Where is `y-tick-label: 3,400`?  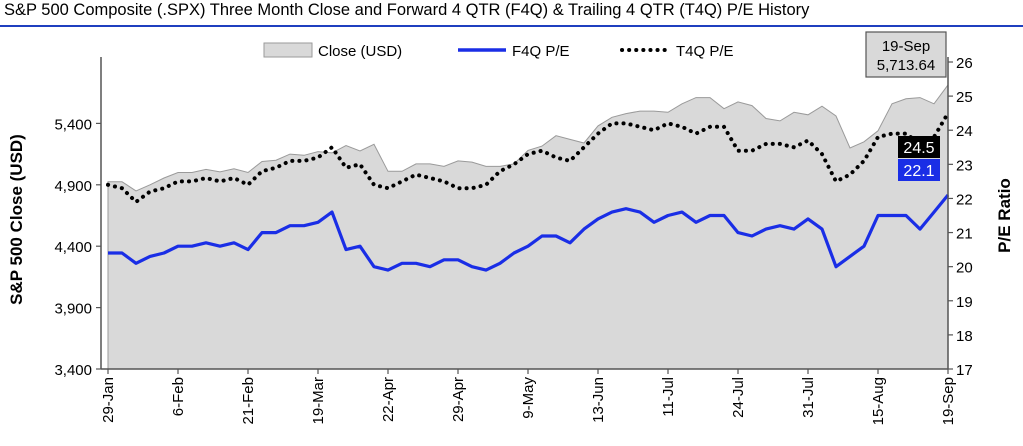 y-tick-label: 3,400 is located at coordinates (73, 370).